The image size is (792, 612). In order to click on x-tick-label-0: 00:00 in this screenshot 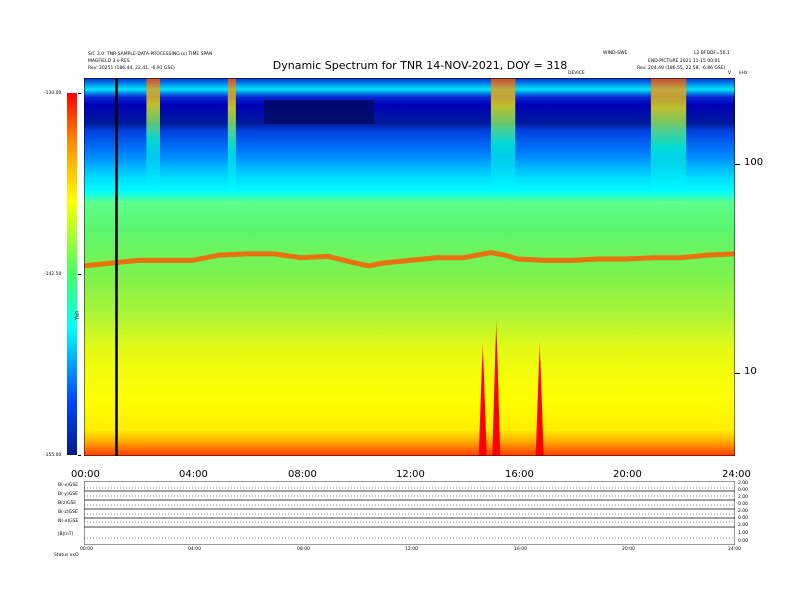, I will do `click(85, 474)`.